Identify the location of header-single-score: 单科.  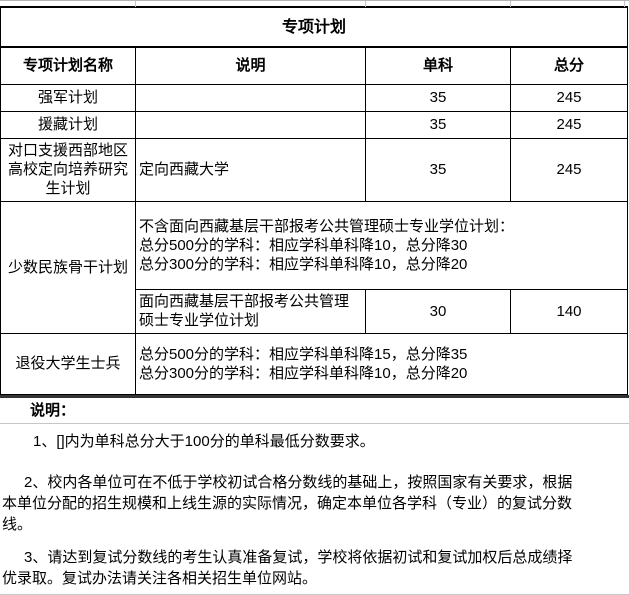
(438, 65).